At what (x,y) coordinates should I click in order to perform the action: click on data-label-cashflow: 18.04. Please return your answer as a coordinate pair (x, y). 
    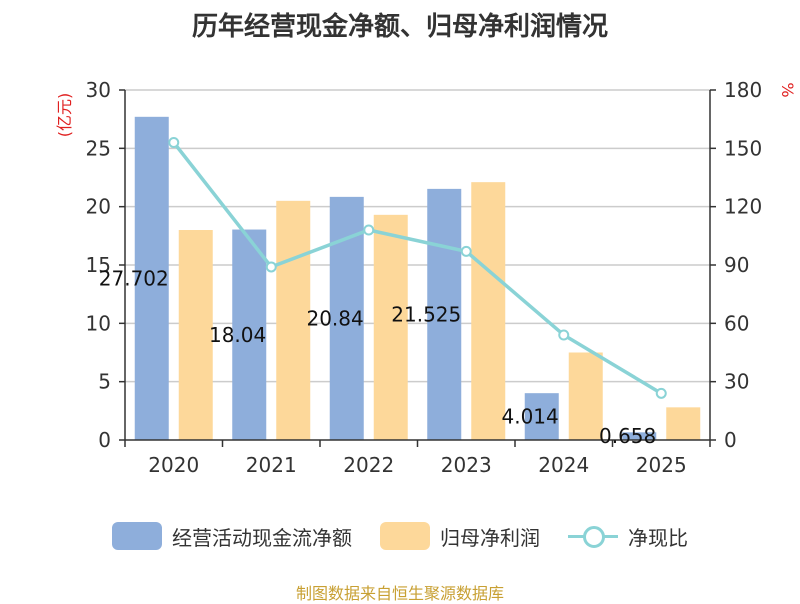
    Looking at the image, I should click on (237, 335).